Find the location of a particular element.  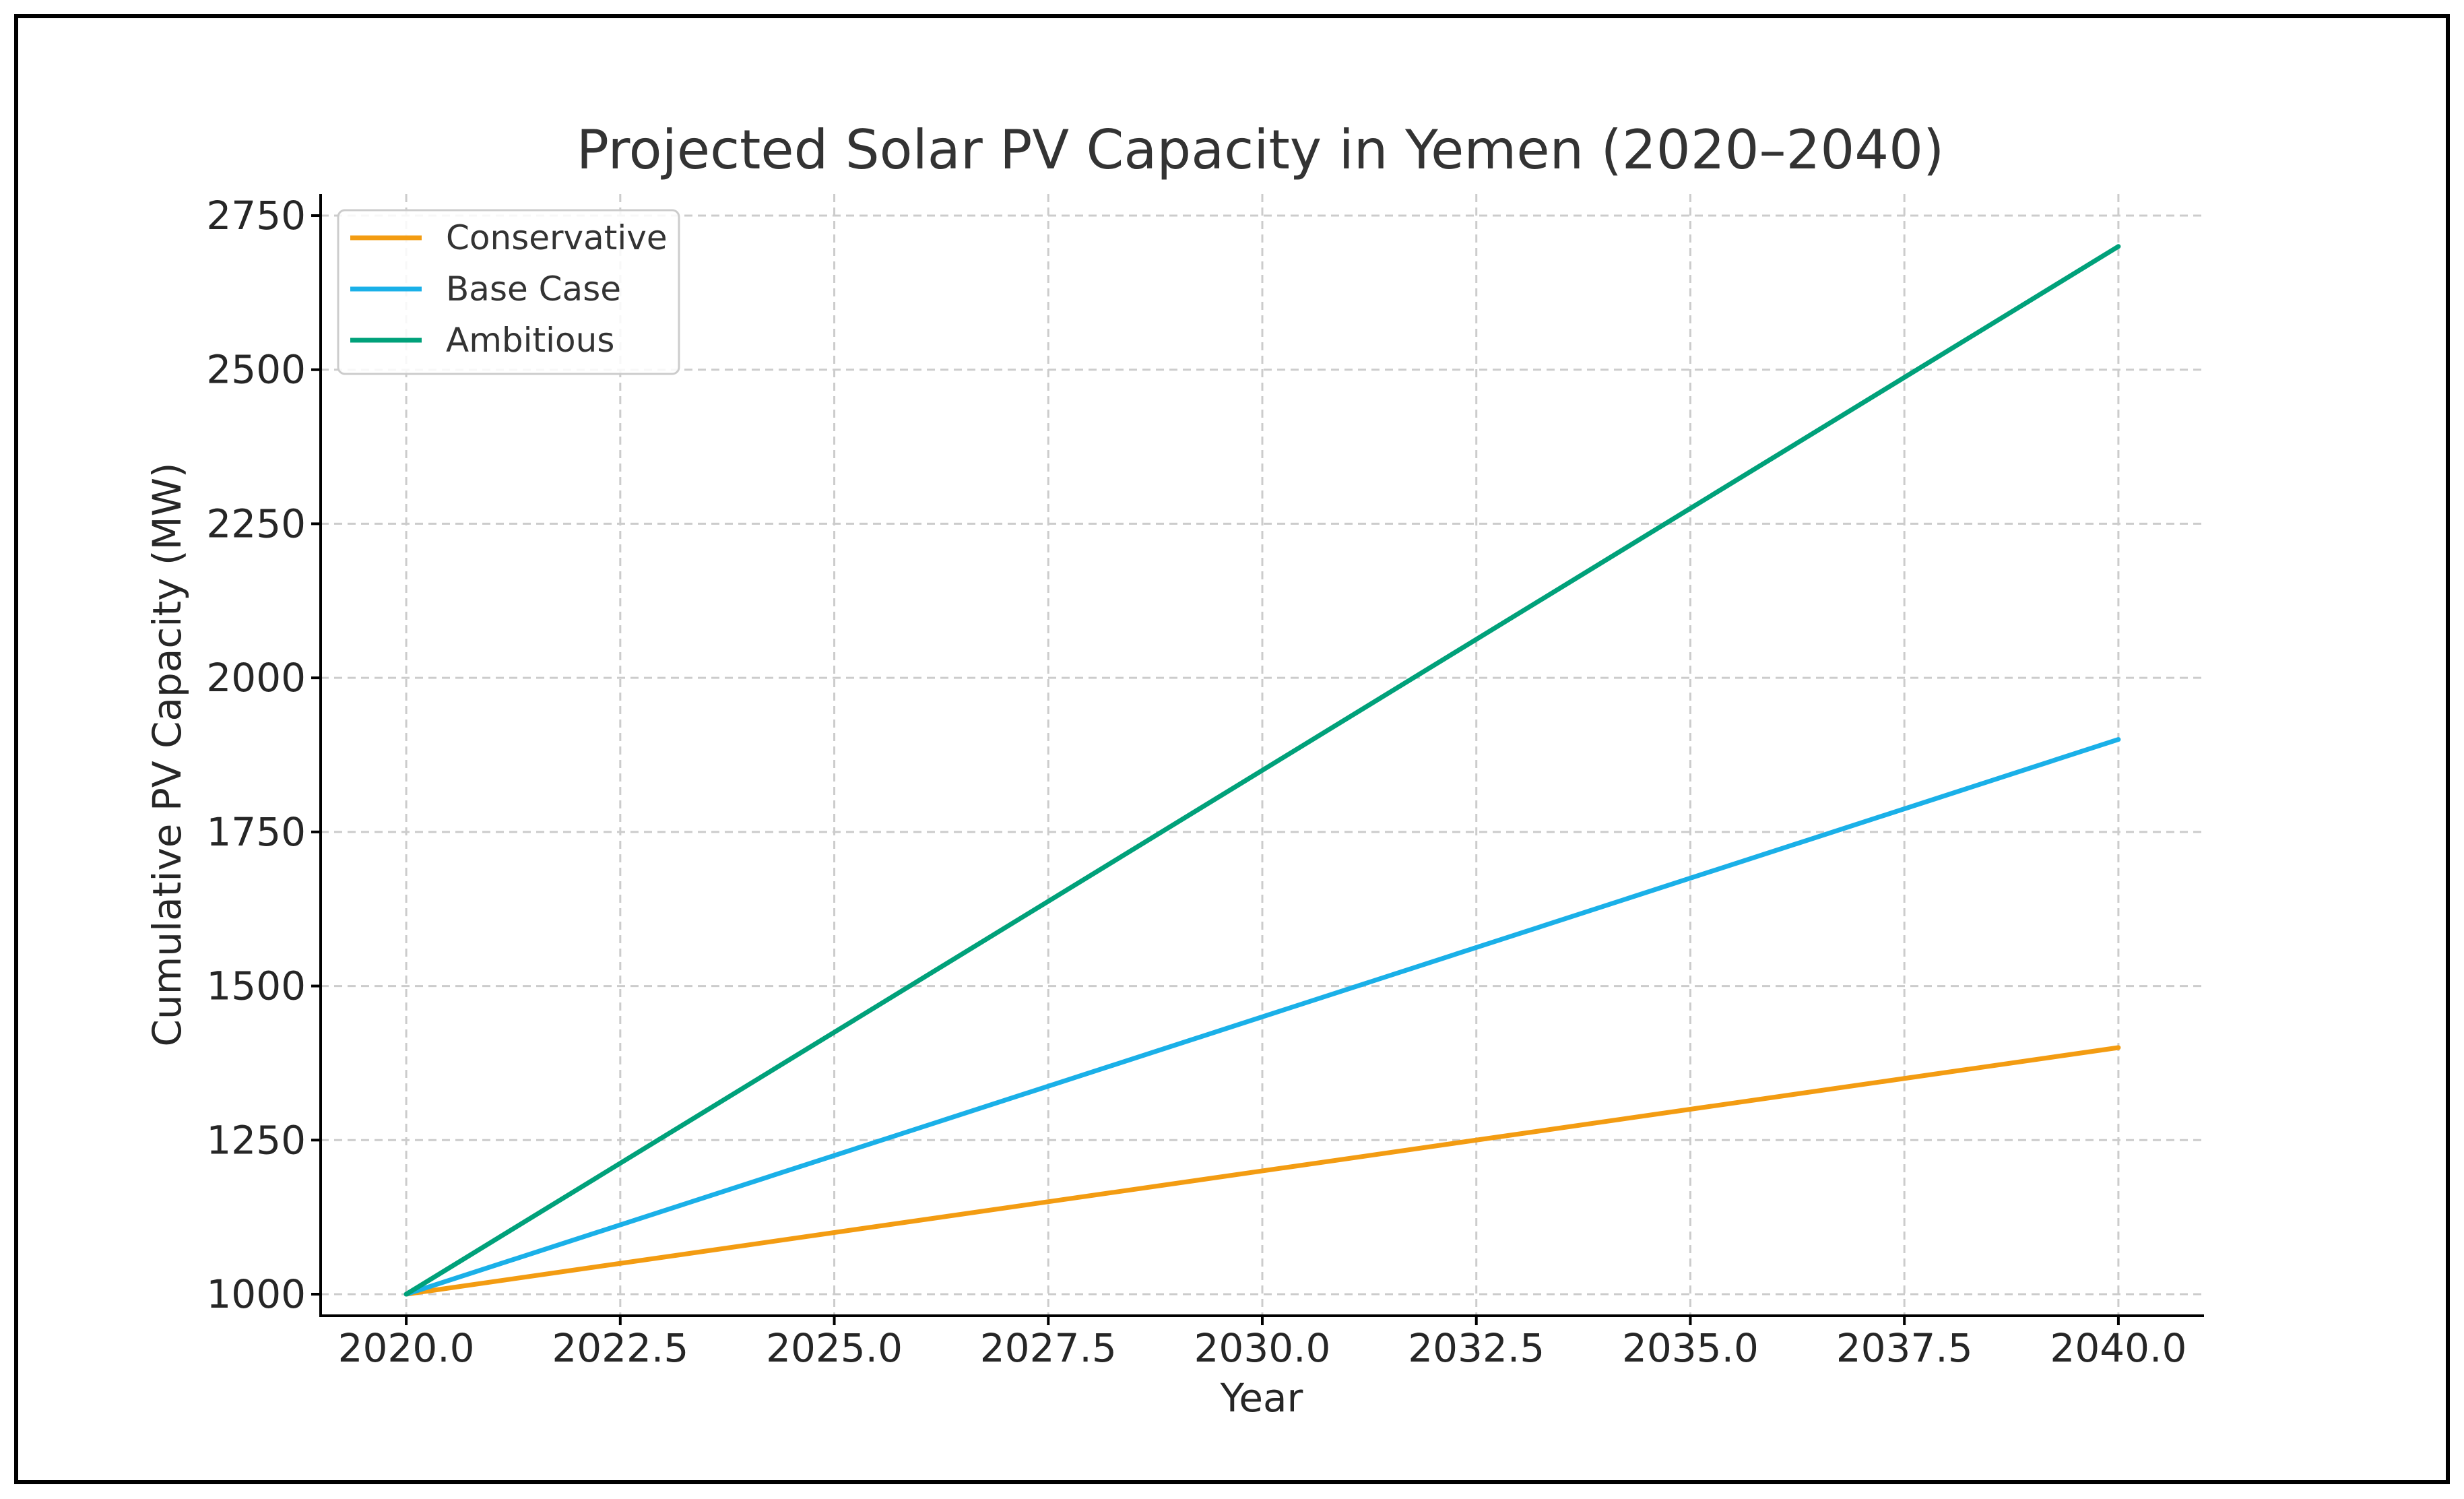

x-tick-label: 2032.5 is located at coordinates (1476, 1348).